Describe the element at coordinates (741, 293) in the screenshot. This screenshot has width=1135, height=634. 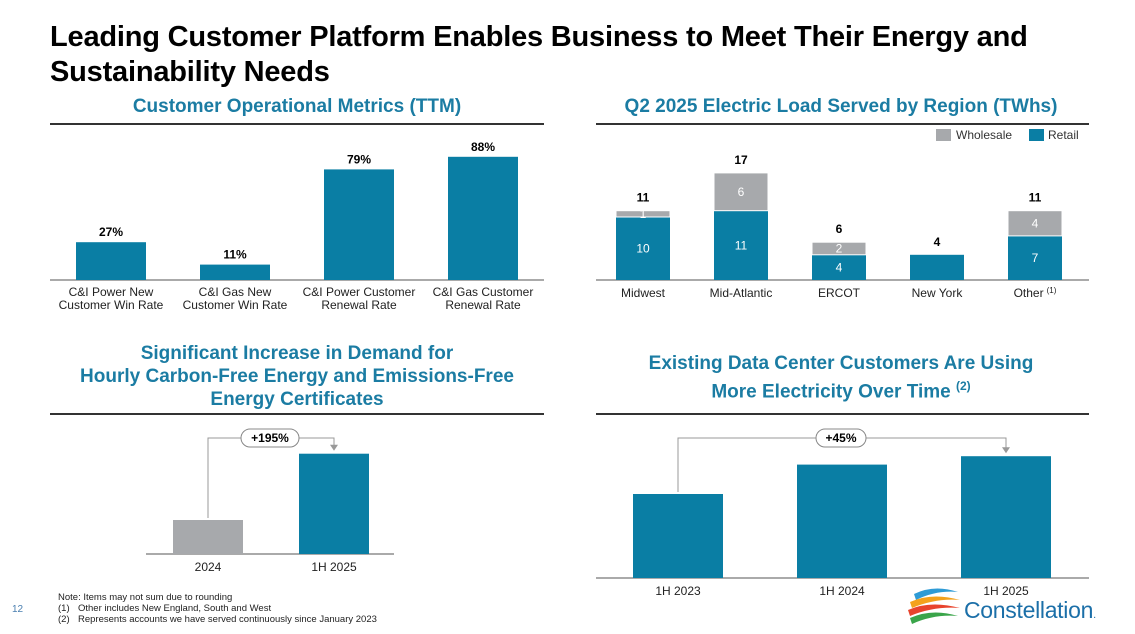
I see `load-category-label: Mid-Atlantic` at that location.